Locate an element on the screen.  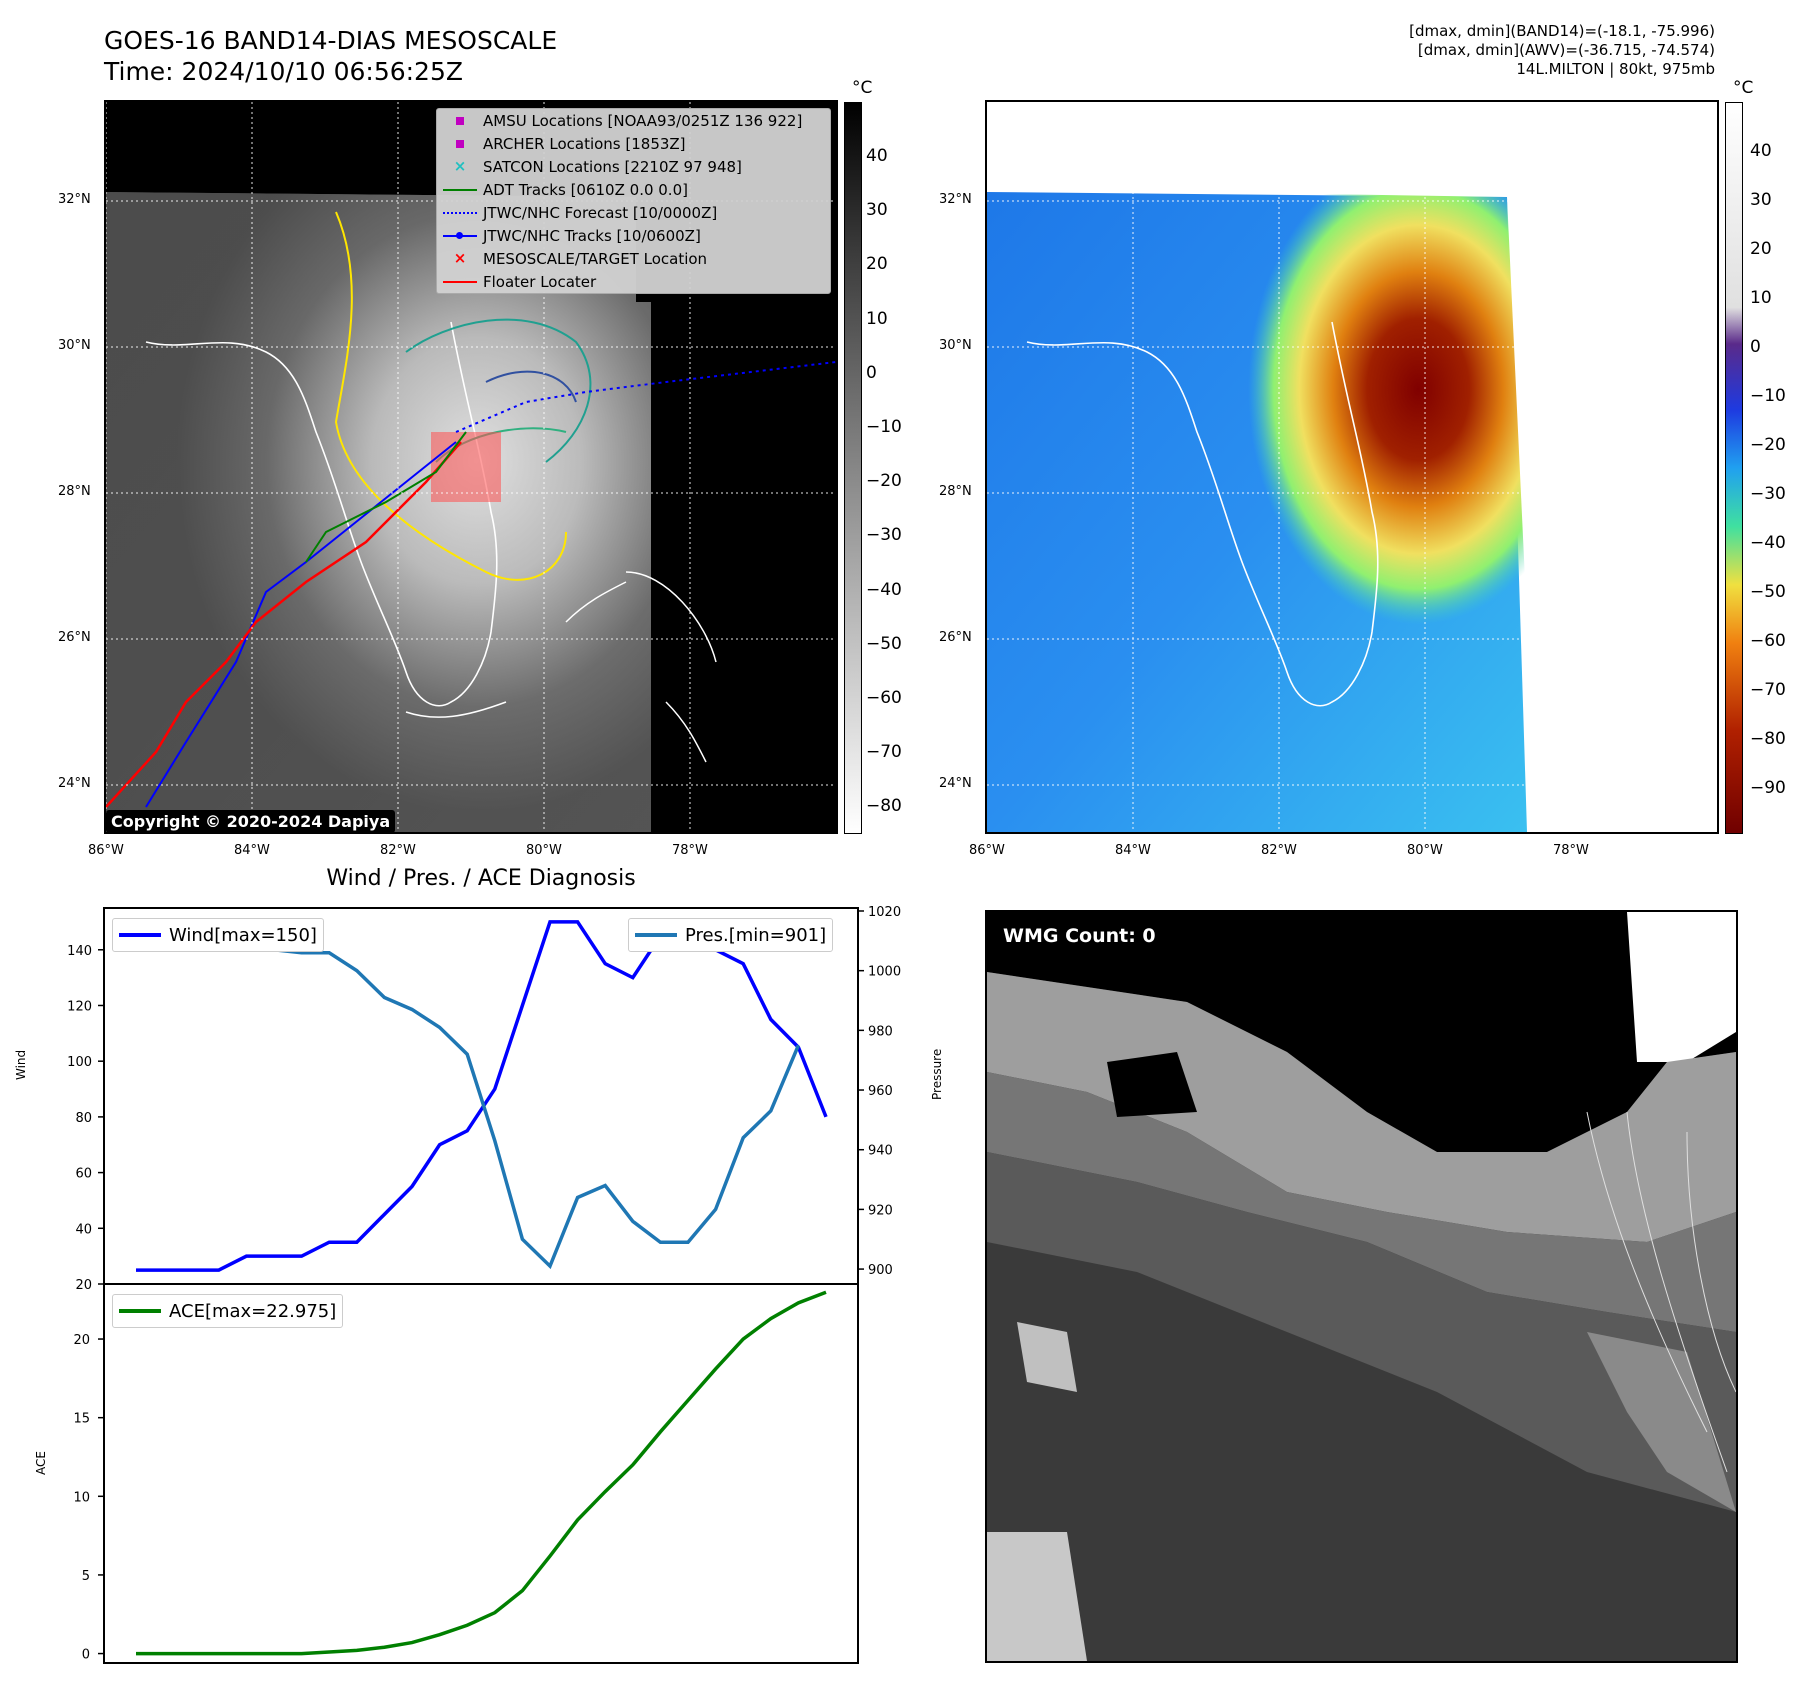
cbr-tick: 20 is located at coordinates (1761, 249).